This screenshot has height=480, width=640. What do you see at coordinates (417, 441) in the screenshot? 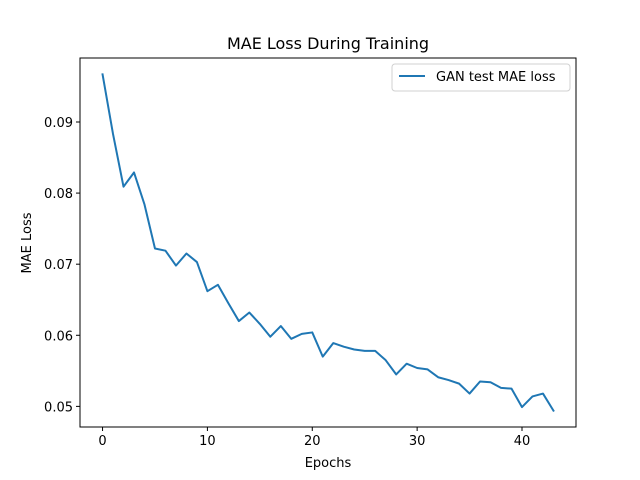
I see `x-tick-label: 30` at bounding box center [417, 441].